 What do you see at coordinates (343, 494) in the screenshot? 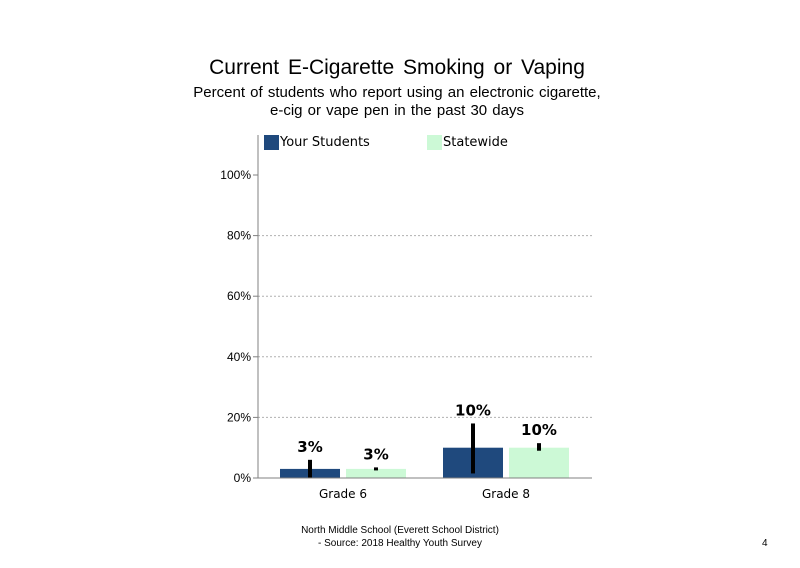
I see `x-tick-label-0: Grade 6` at bounding box center [343, 494].